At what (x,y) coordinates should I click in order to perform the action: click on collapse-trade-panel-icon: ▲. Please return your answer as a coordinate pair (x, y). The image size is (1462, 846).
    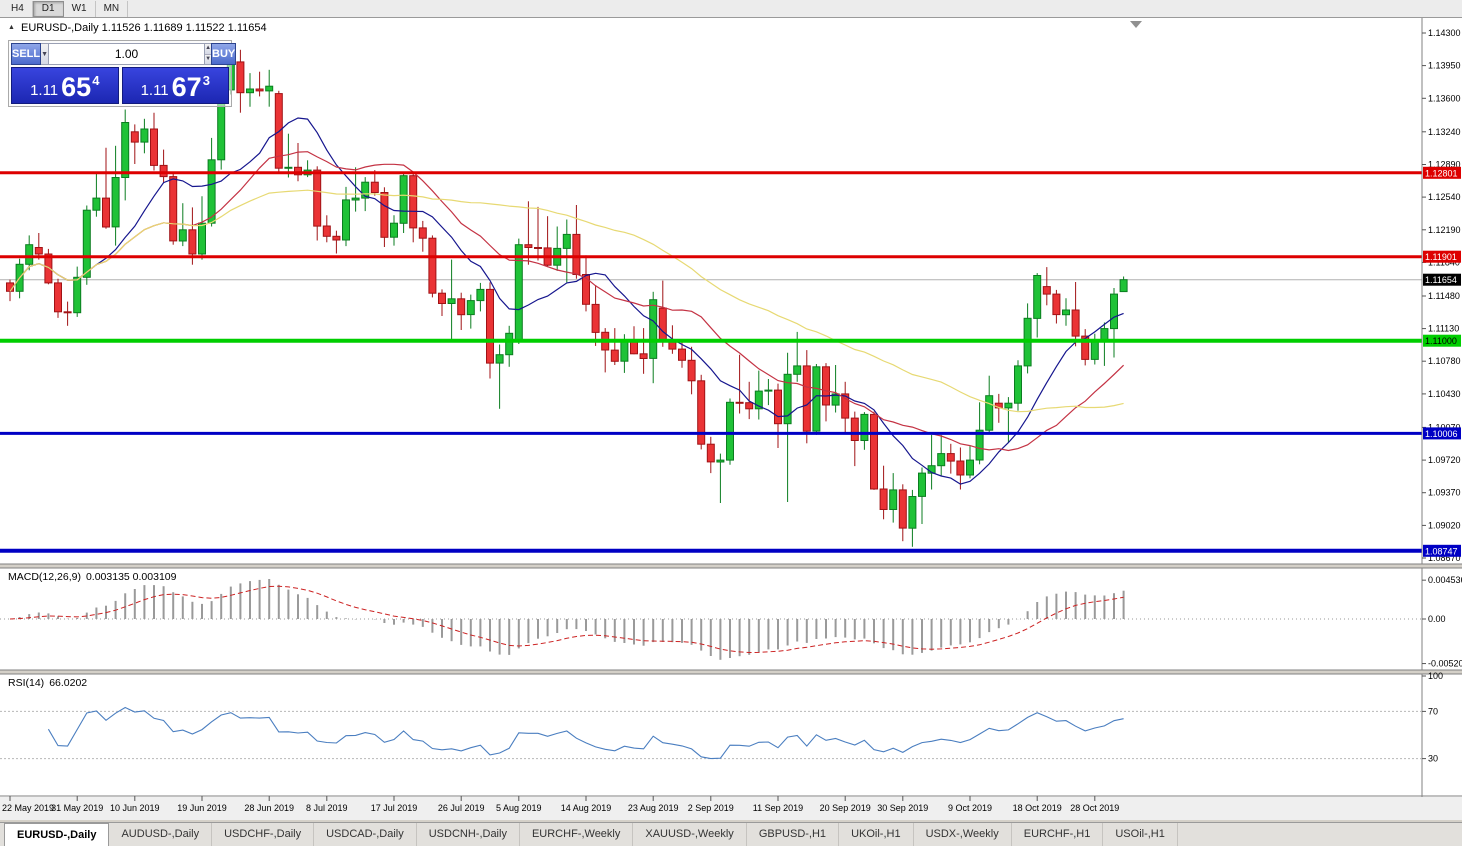
    Looking at the image, I should click on (11, 27).